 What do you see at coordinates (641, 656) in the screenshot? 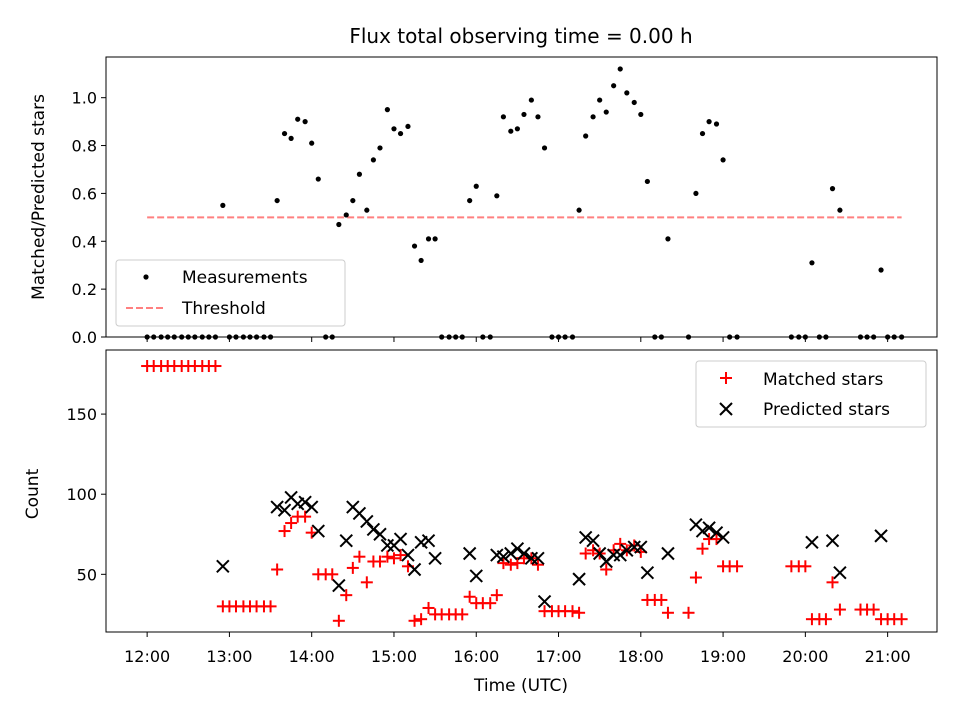
I see `x-tick-label: 18:00` at bounding box center [641, 656].